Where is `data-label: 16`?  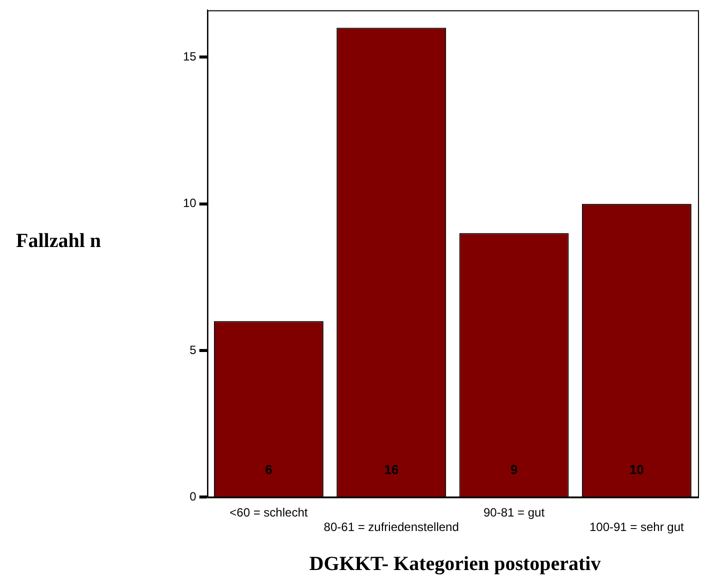 data-label: 16 is located at coordinates (391, 469).